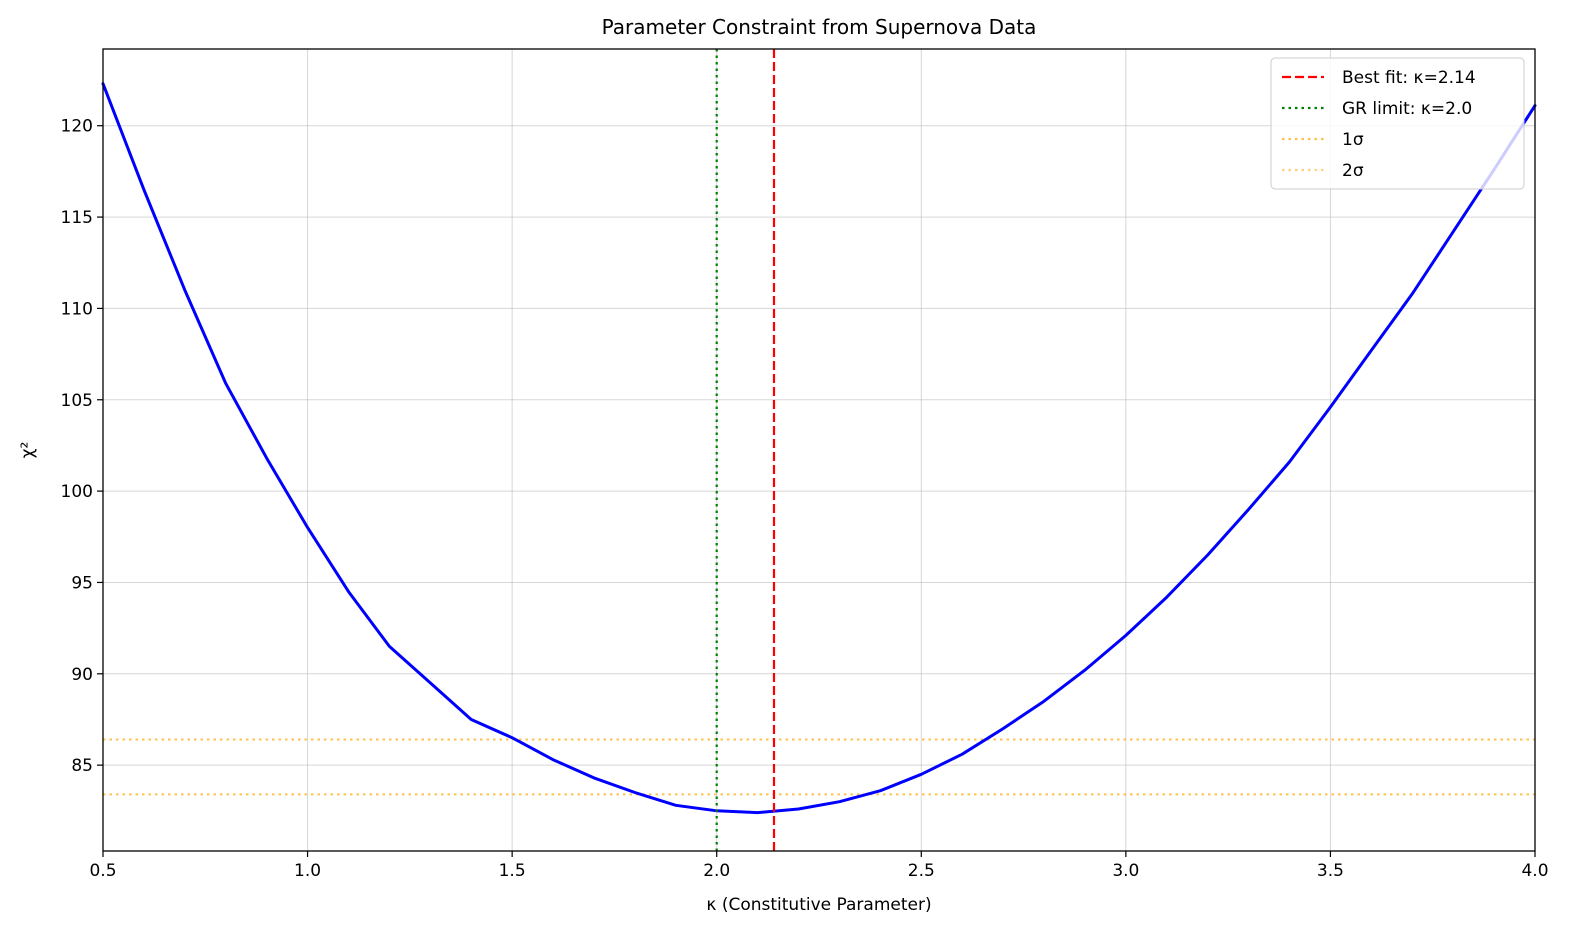 The width and height of the screenshot is (1581, 938). What do you see at coordinates (1353, 140) in the screenshot?
I see `legend-label: 1σ` at bounding box center [1353, 140].